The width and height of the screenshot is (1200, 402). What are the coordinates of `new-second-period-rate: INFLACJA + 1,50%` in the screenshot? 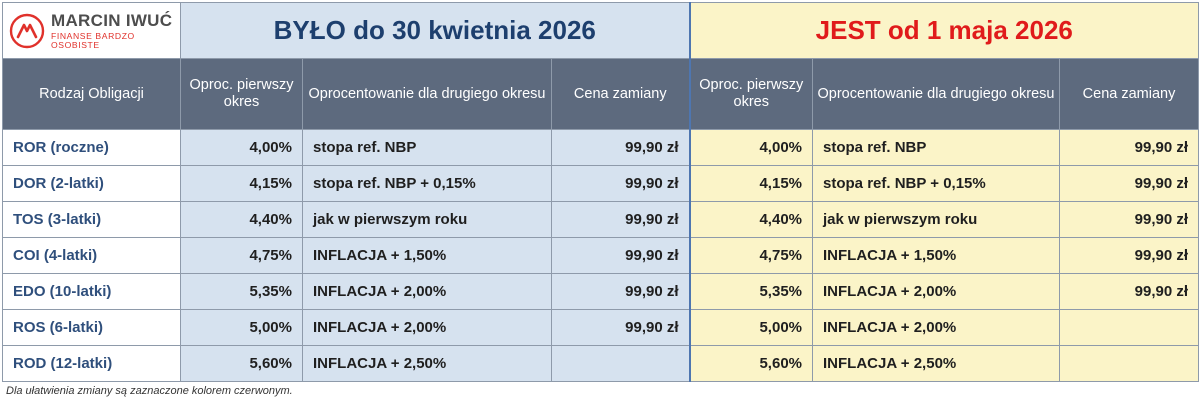 It's located at (936, 255).